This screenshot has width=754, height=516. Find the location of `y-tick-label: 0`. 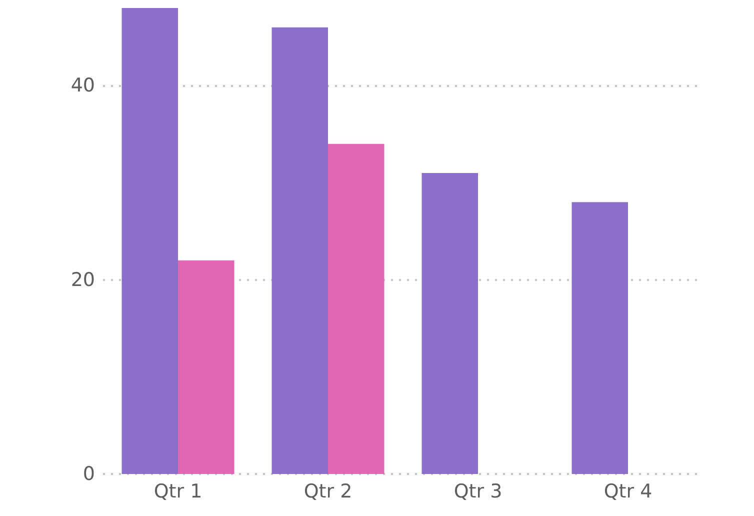

y-tick-label: 0 is located at coordinates (88, 474).